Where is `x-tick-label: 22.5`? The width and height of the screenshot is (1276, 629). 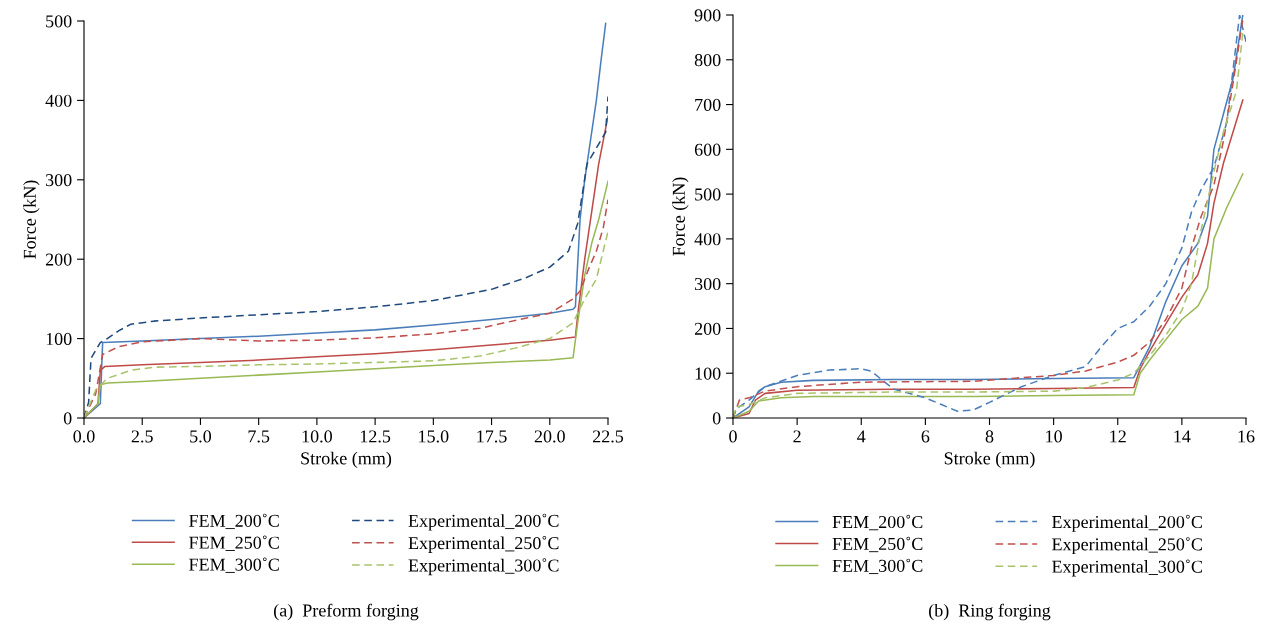 x-tick-label: 22.5 is located at coordinates (608, 436).